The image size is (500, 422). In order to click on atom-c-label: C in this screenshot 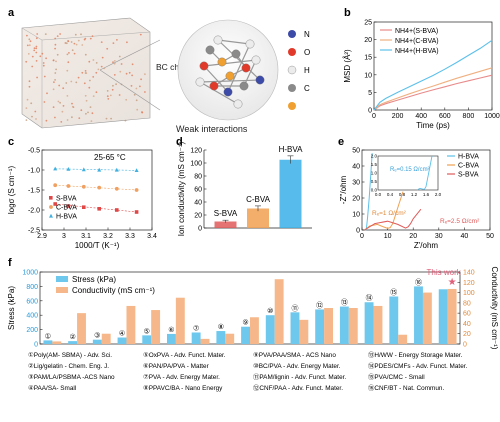, I will do `click(307, 88)`.